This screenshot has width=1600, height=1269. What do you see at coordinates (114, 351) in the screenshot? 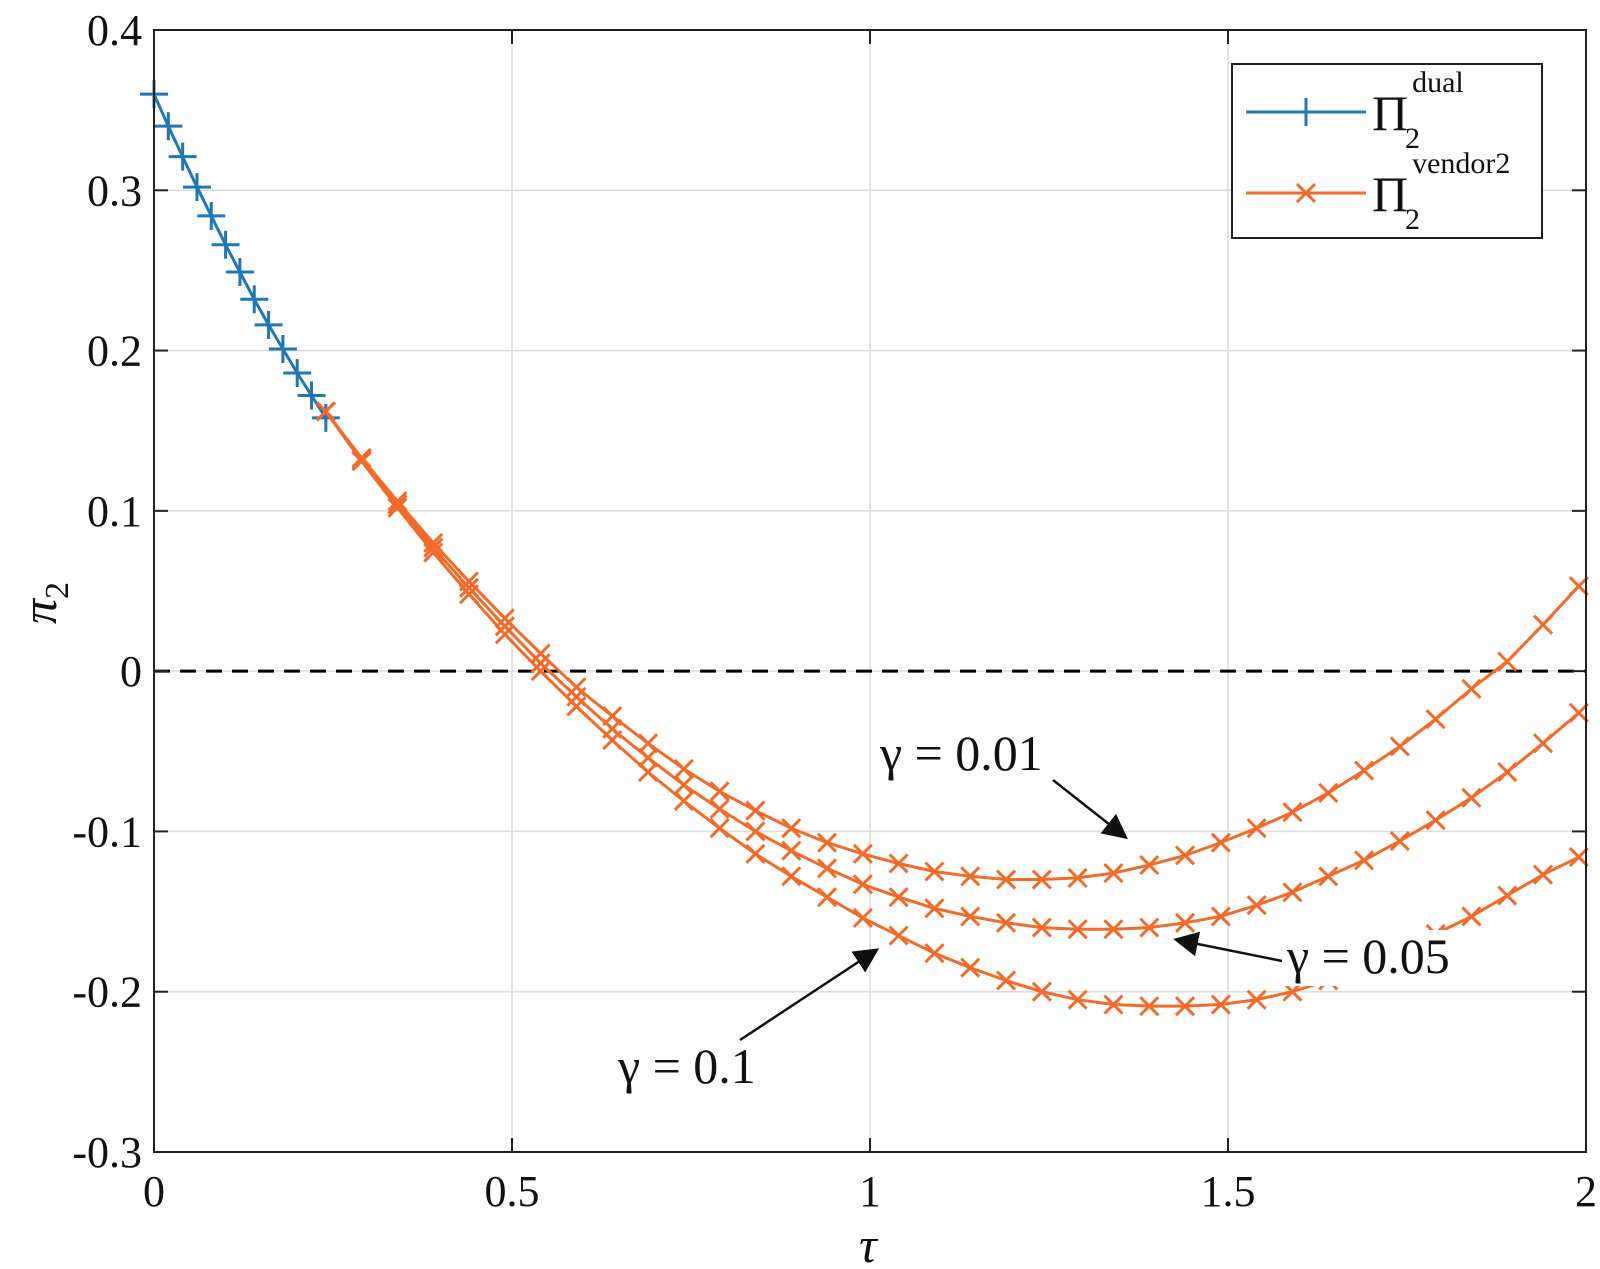
I see `y-tick-label: 0.2` at bounding box center [114, 351].